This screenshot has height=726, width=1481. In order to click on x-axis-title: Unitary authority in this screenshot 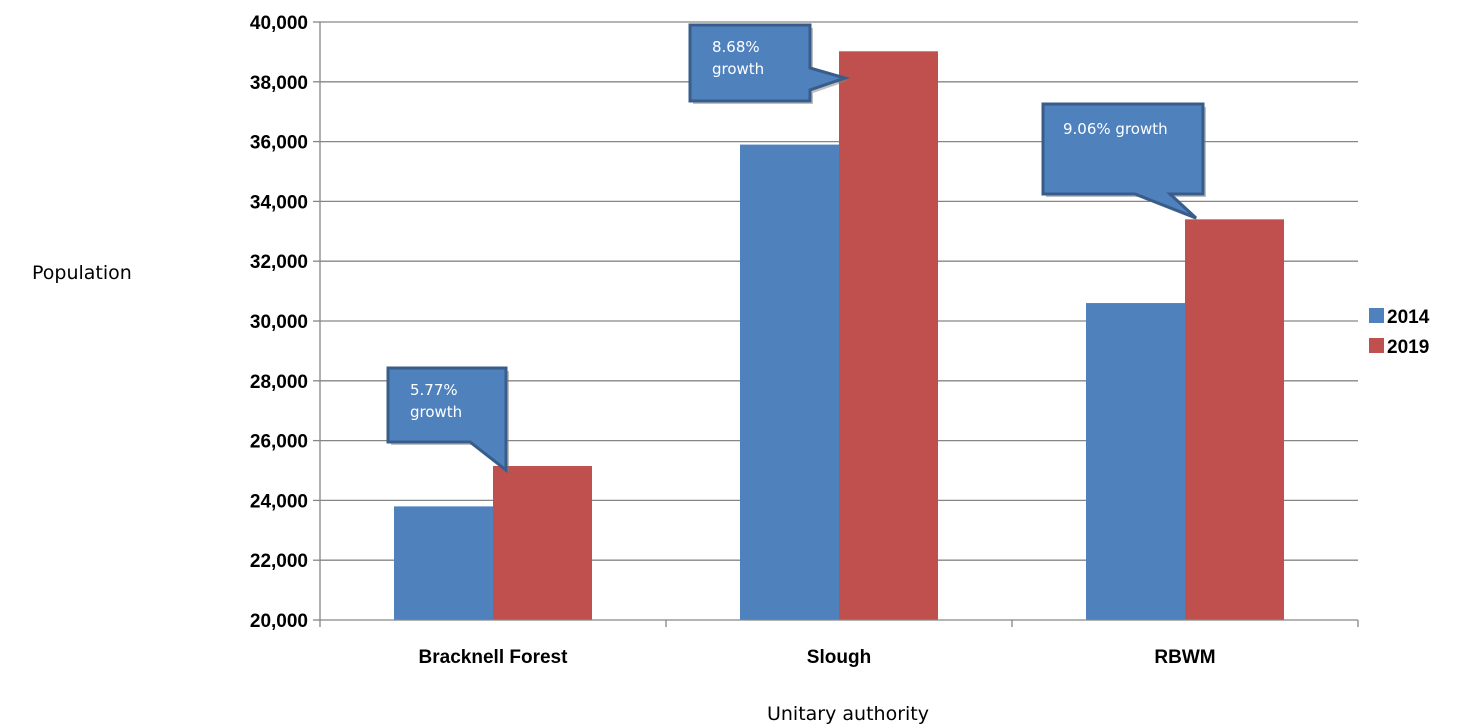, I will do `click(848, 714)`.